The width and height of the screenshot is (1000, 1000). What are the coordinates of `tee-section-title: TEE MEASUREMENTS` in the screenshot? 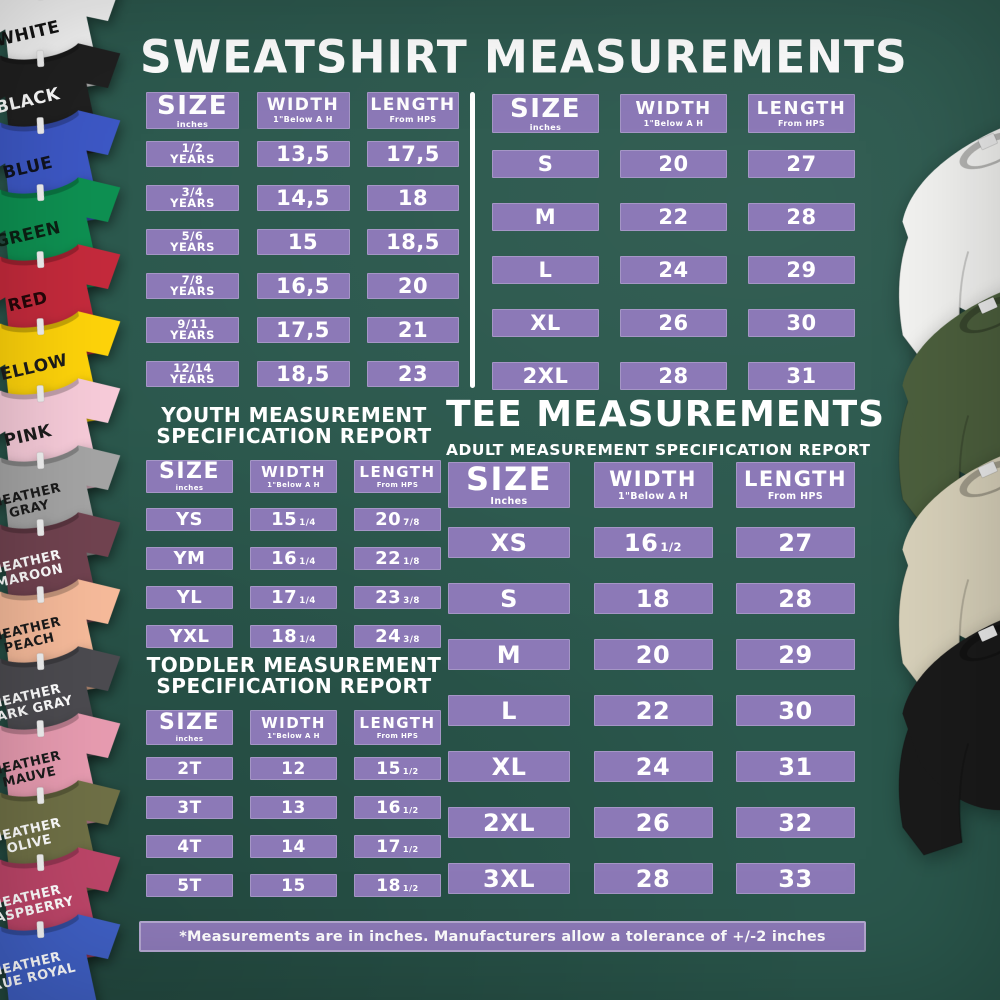 It's located at (666, 414).